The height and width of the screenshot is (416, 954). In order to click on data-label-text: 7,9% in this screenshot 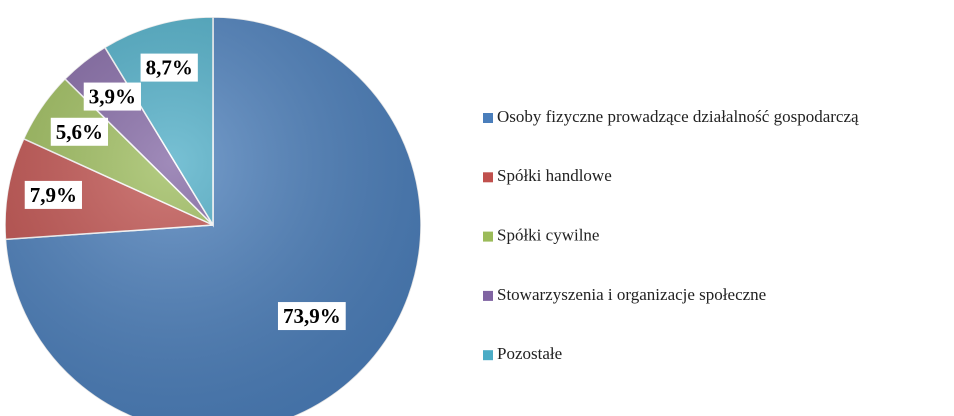, I will do `click(53, 195)`.